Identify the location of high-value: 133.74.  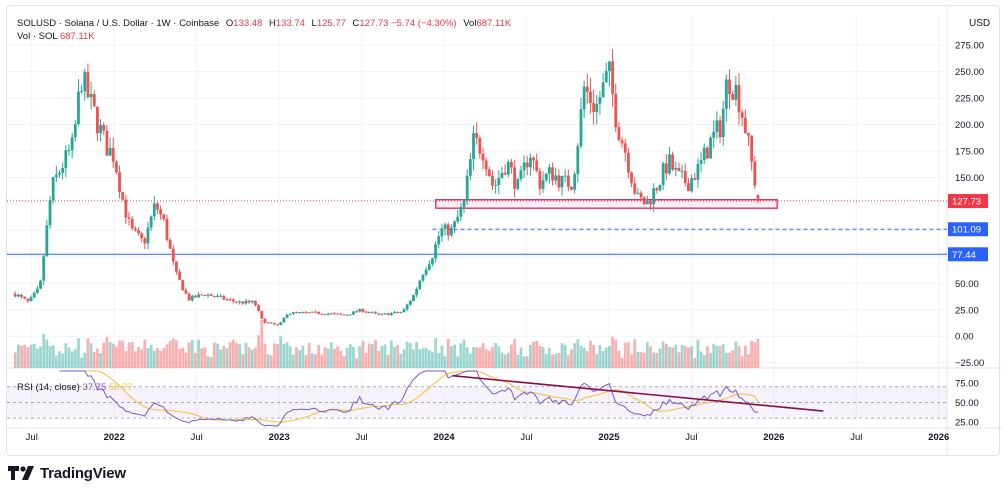
(290, 23).